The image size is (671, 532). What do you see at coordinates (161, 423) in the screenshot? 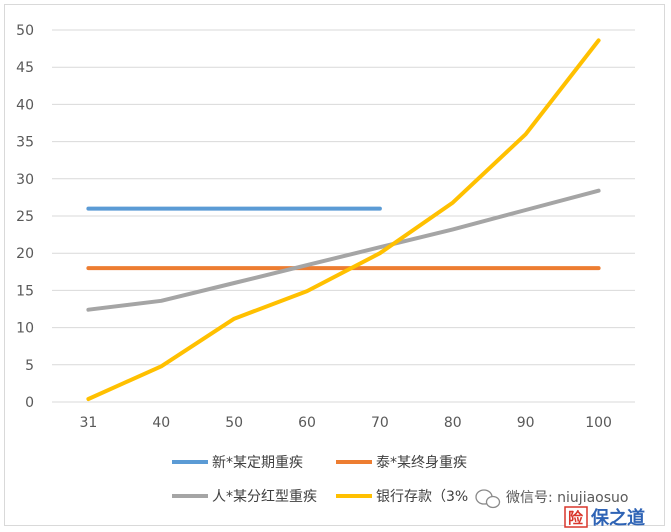
I see `x-tick-label: 40` at bounding box center [161, 423].